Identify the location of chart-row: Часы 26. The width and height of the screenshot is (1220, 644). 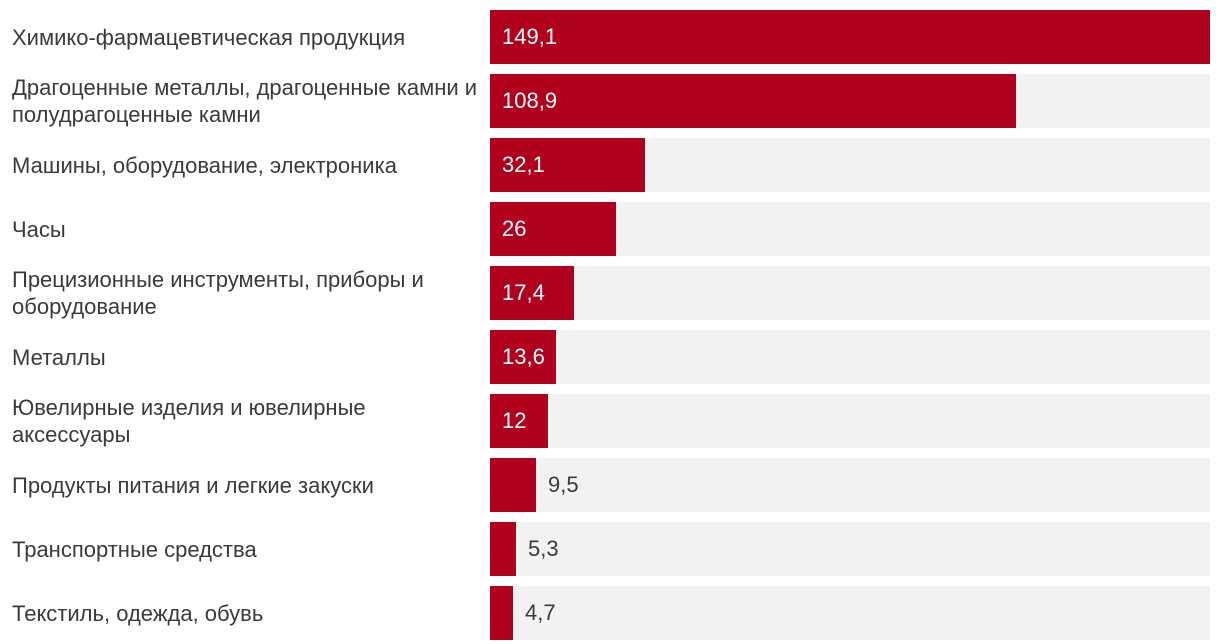
(610, 229).